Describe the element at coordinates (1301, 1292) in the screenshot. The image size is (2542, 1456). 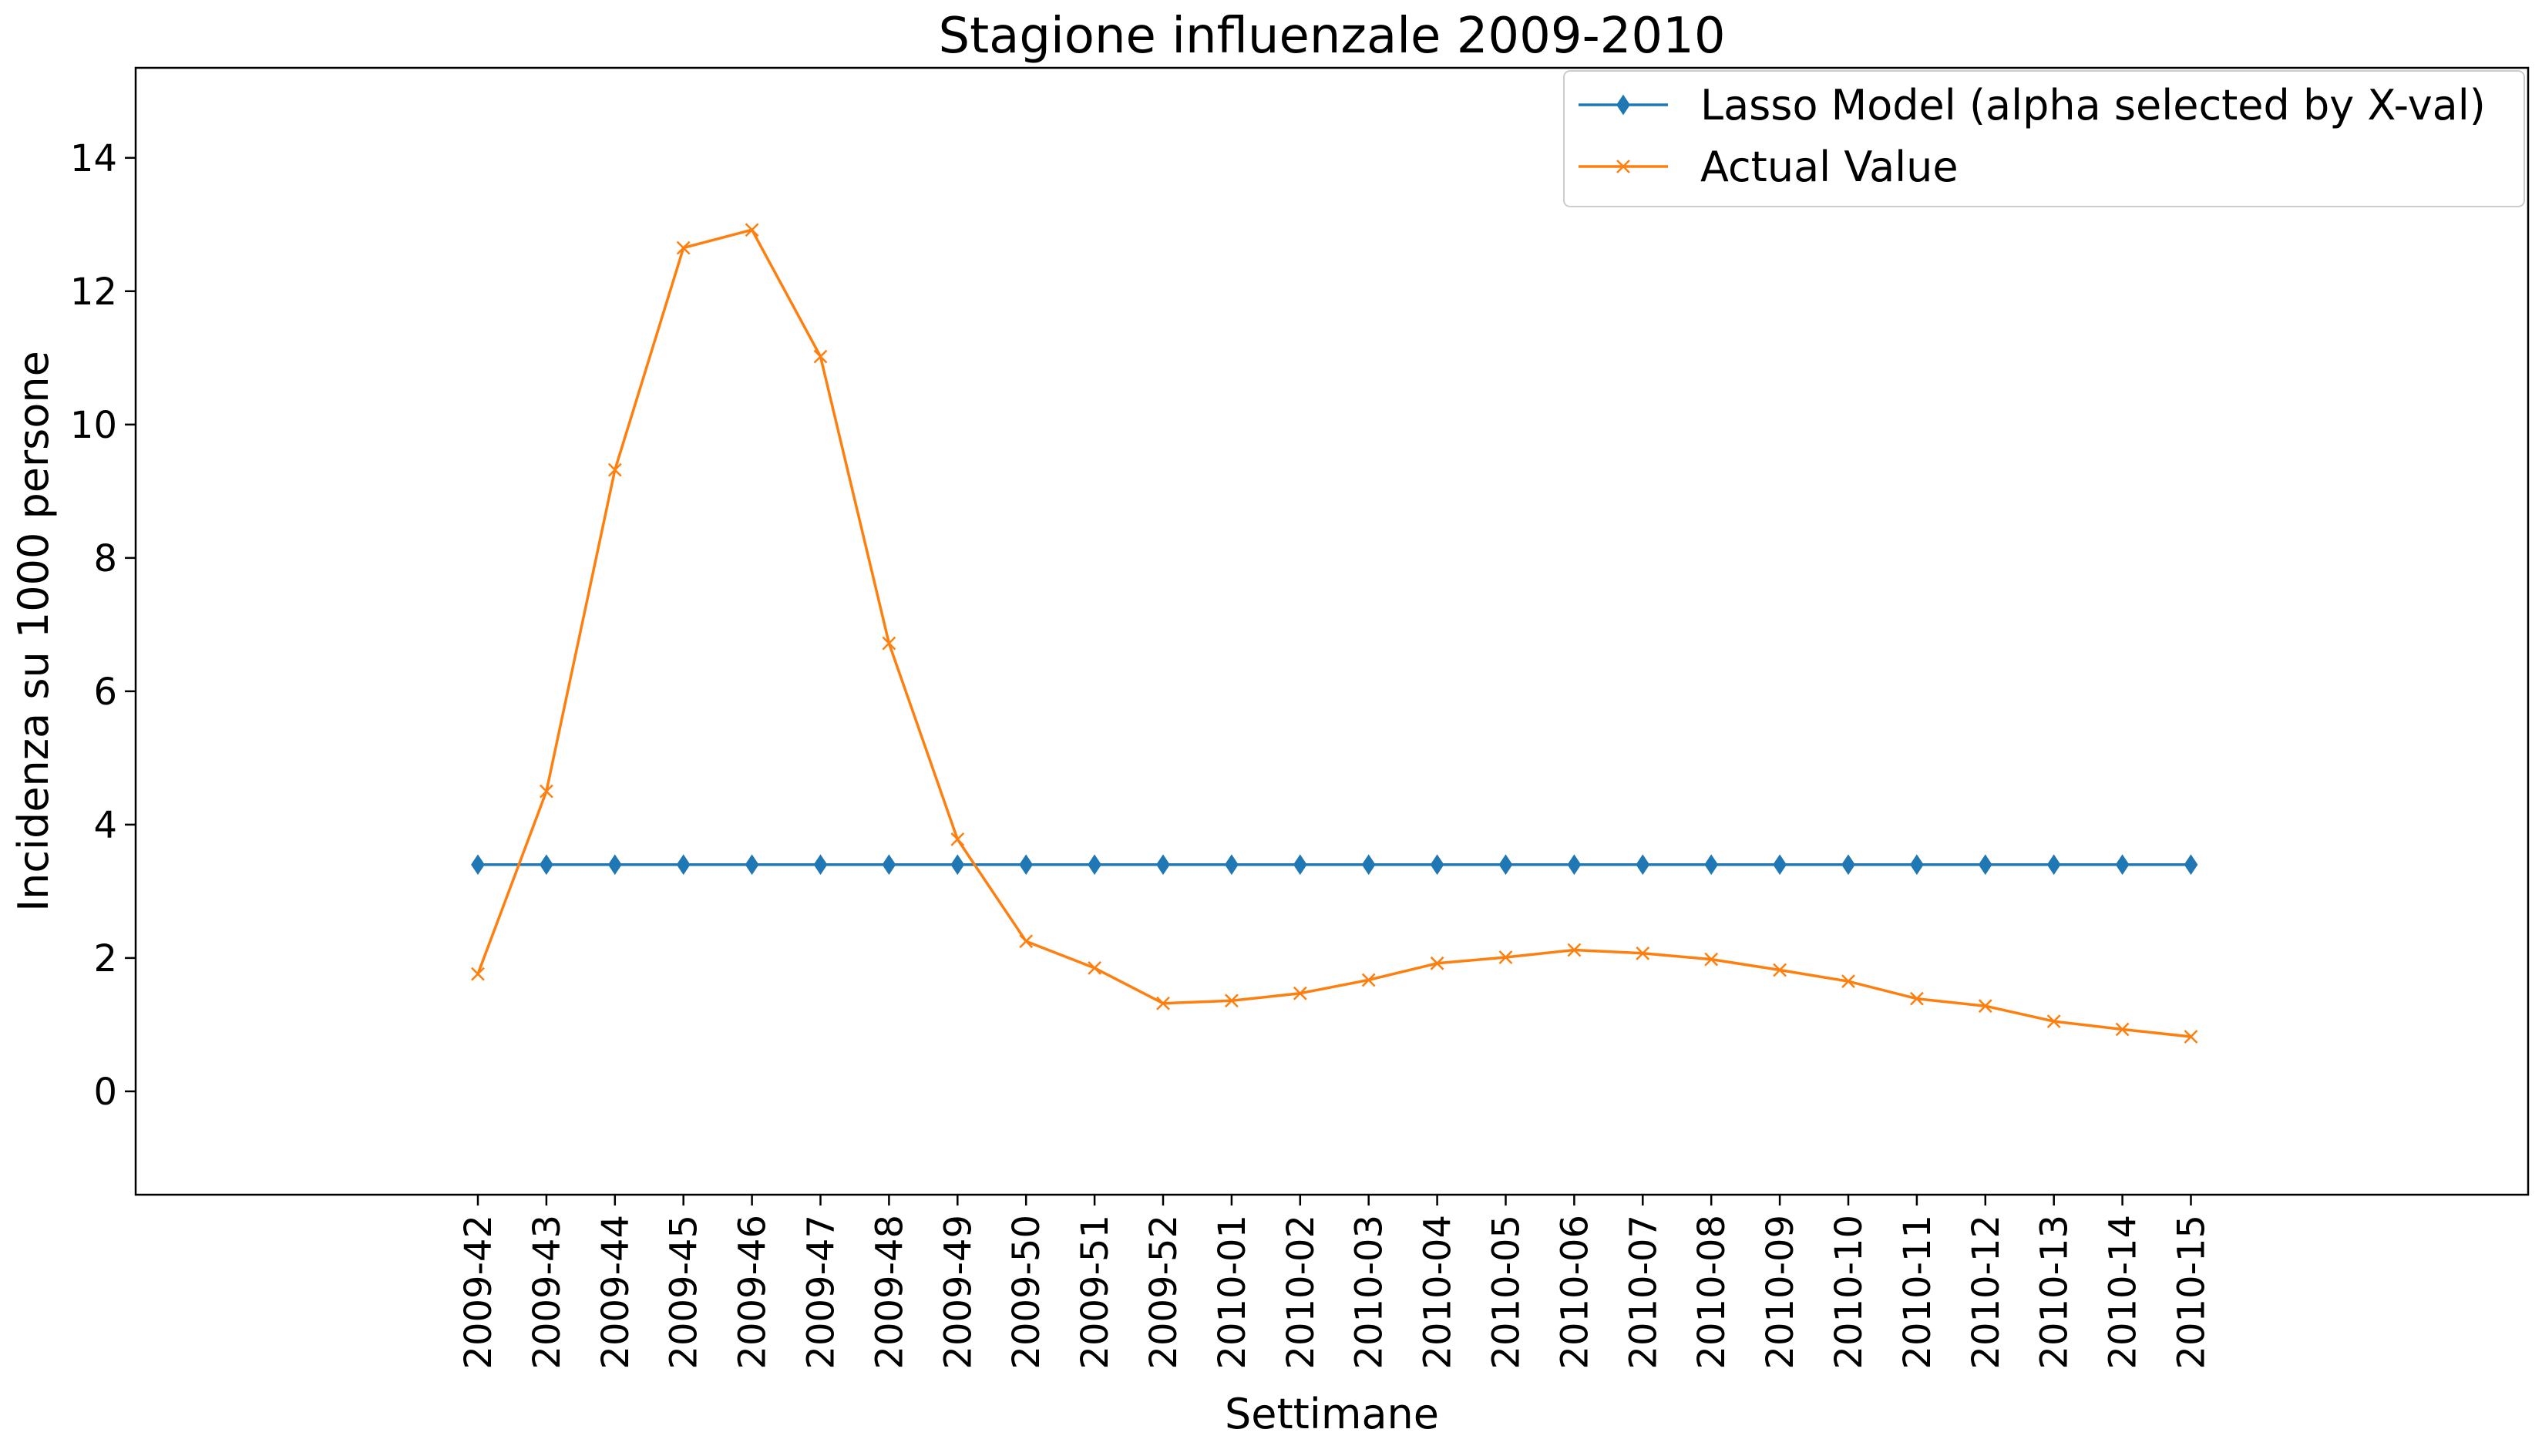
I see `x-tick-label: 2010-02` at that location.